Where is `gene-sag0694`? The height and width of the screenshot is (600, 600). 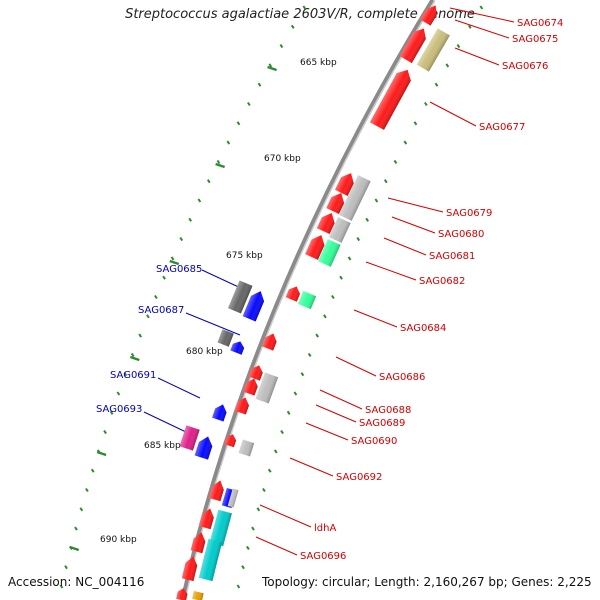 gene-sag0694 is located at coordinates (216, 491).